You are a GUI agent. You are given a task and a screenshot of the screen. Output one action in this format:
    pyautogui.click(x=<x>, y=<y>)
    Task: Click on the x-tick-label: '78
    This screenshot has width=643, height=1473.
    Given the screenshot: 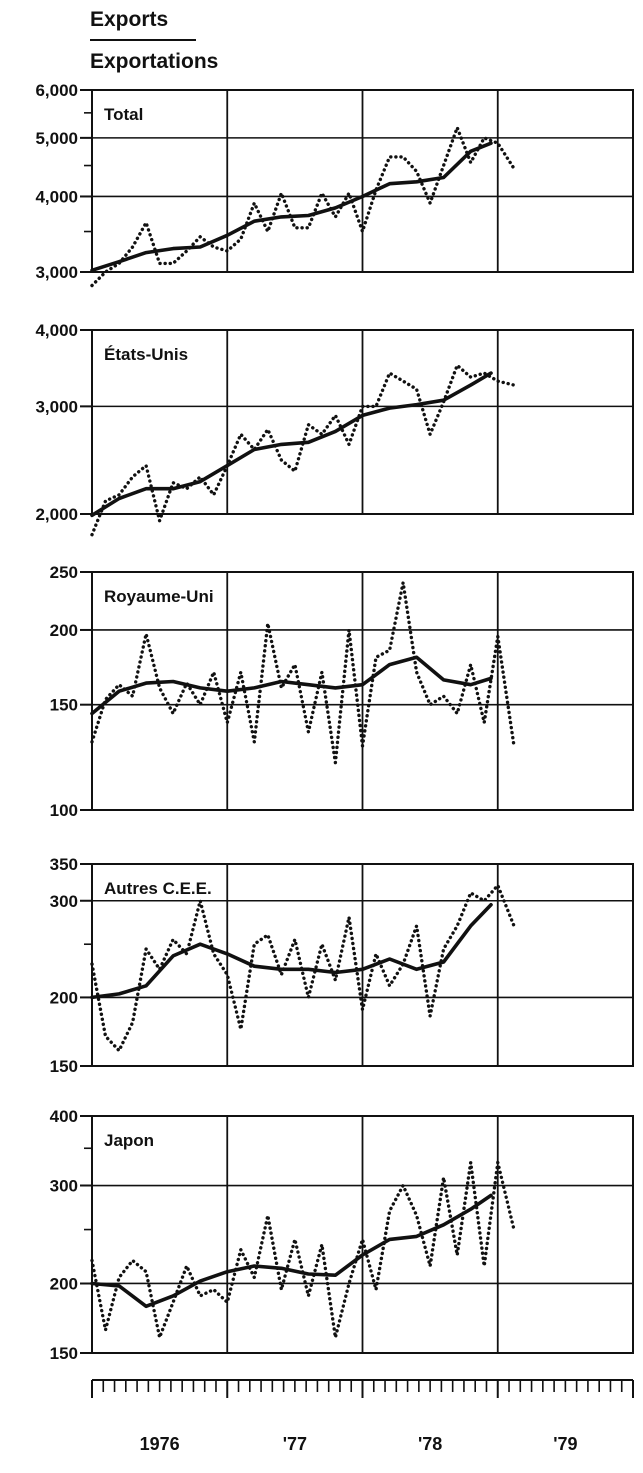 What is the action you would take?
    pyautogui.click(x=430, y=1444)
    